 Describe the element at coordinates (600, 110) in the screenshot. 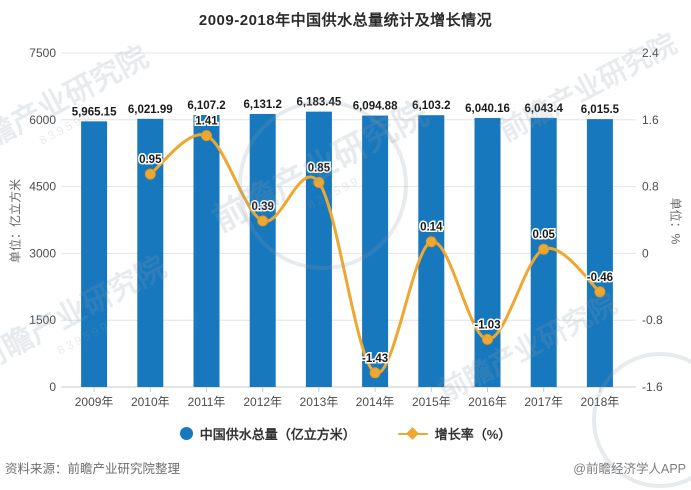

I see `bar-value-label: 6,015.5` at that location.